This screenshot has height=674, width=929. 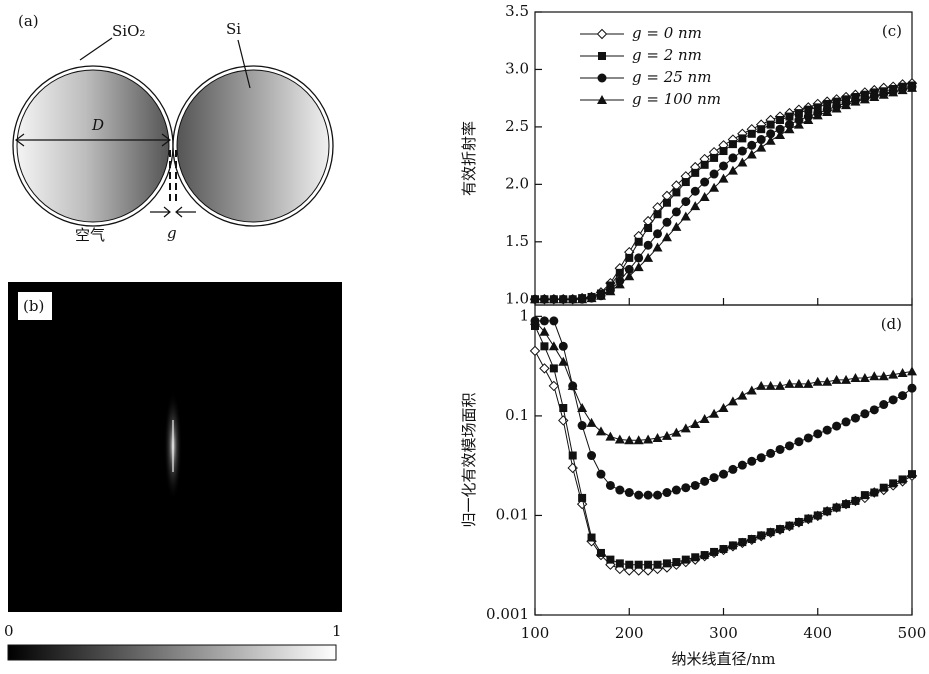 What do you see at coordinates (535, 633) in the screenshot?
I see `x-tick-label: 100` at bounding box center [535, 633].